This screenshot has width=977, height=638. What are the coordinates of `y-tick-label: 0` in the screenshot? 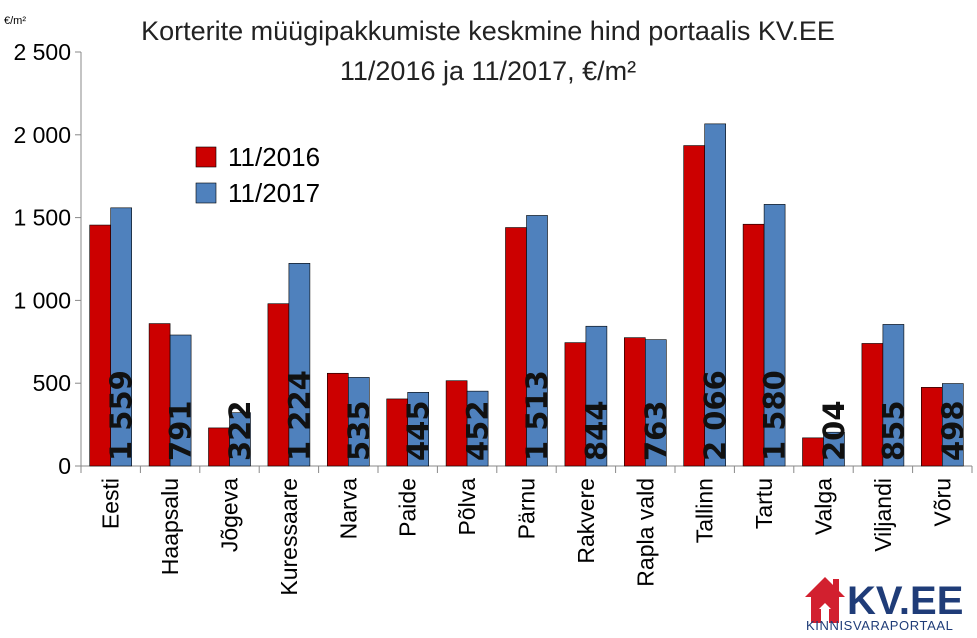 It's located at (64, 466).